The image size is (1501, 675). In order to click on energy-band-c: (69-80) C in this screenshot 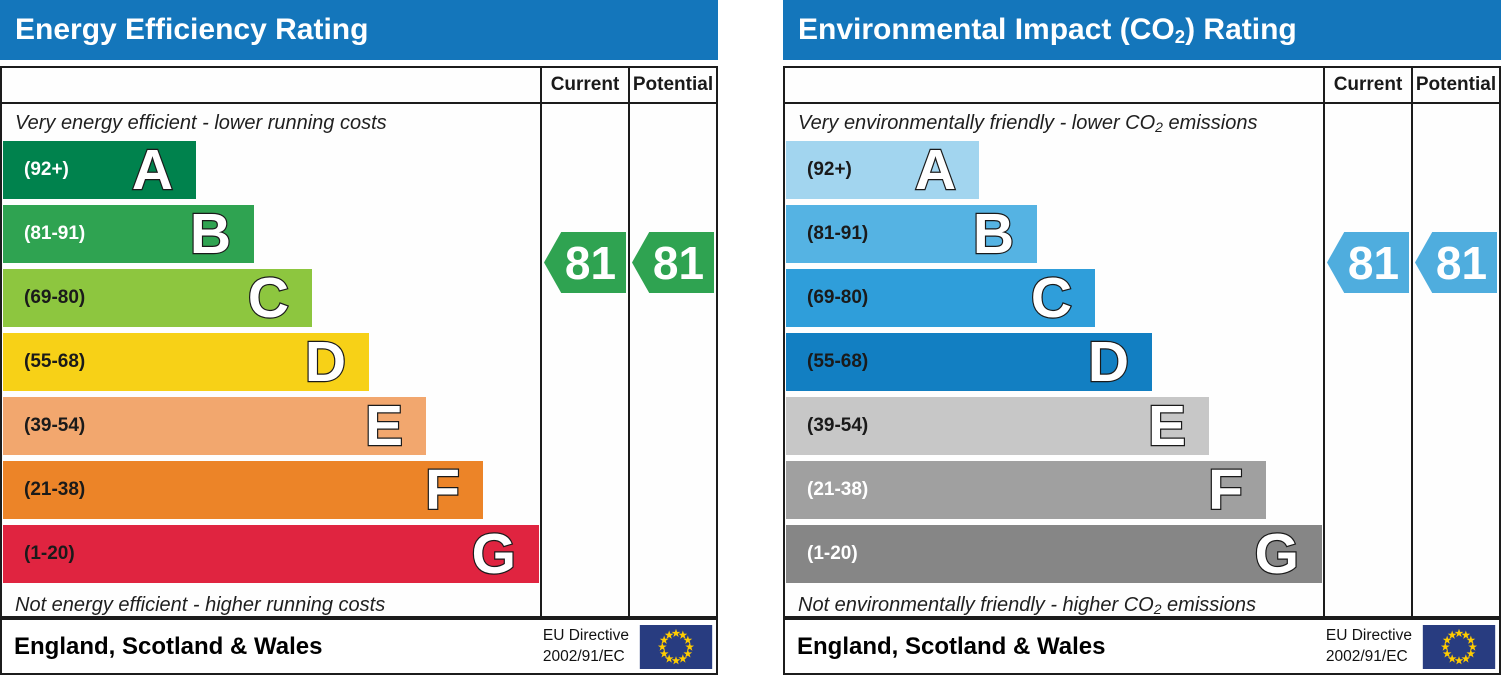, I will do `click(157, 298)`.